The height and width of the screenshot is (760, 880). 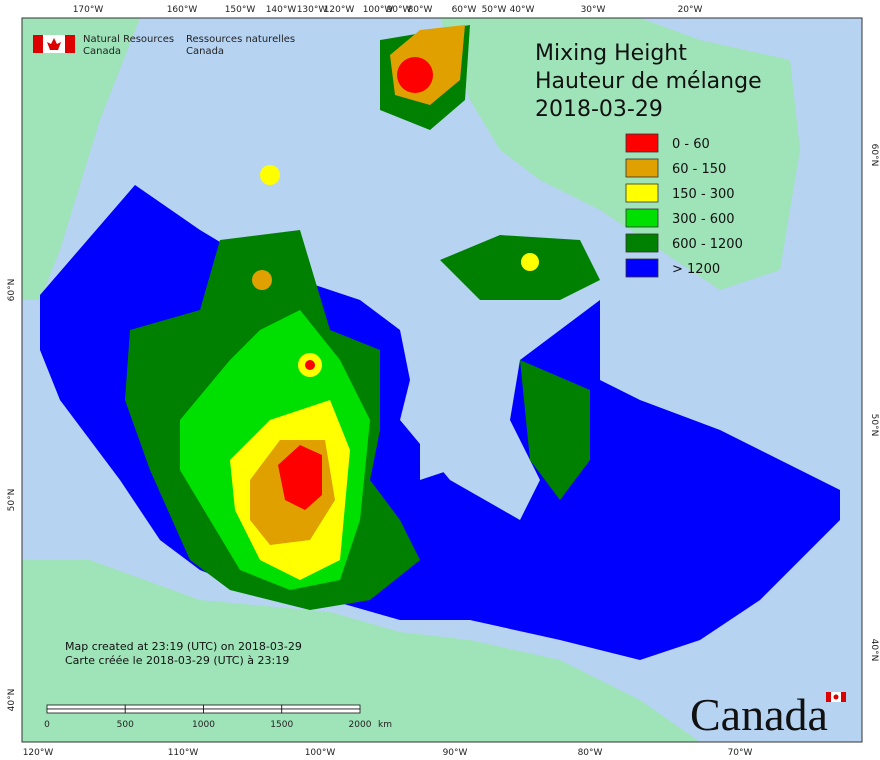 What do you see at coordinates (12, 700) in the screenshot?
I see `left-label: 40°N` at bounding box center [12, 700].